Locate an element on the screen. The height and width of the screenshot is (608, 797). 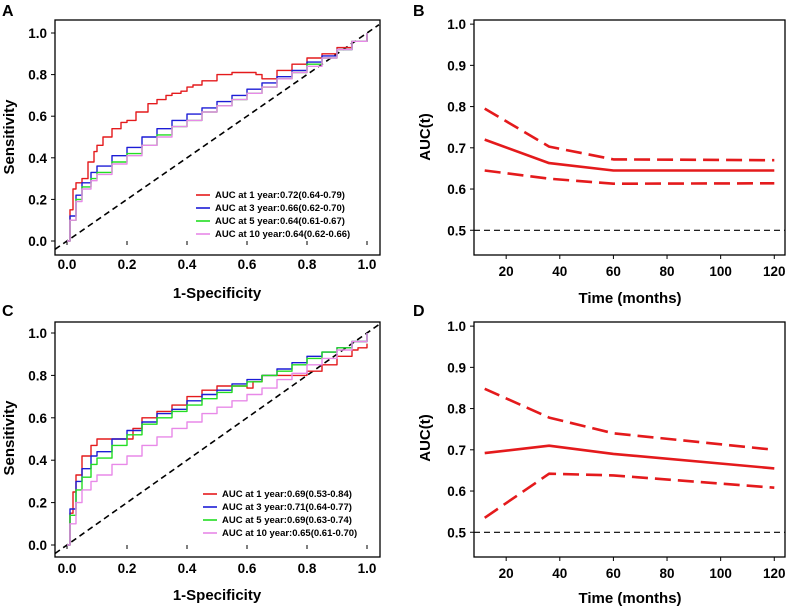
panel-c-x-tick-label: 0.8 is located at coordinates (307, 568).